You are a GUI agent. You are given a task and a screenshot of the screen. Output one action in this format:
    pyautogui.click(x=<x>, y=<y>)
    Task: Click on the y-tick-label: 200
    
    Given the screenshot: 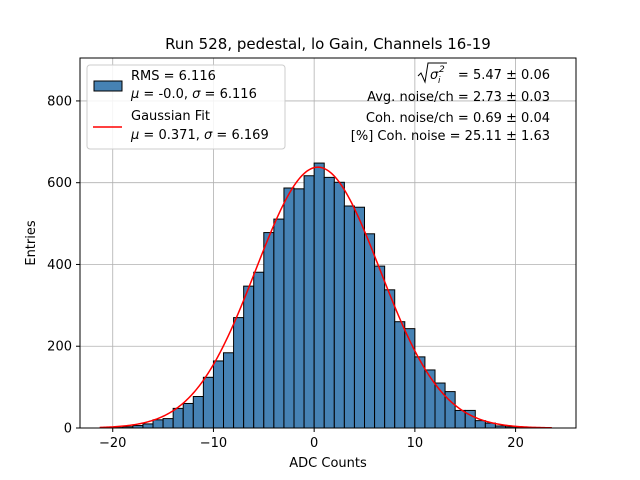 What is the action you would take?
    pyautogui.click(x=59, y=347)
    